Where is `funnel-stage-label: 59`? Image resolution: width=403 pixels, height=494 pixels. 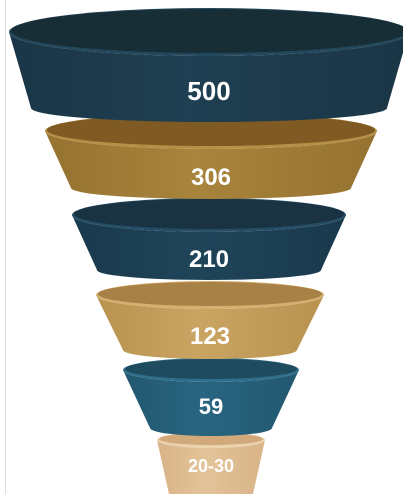
funnel-stage-label: 59 is located at coordinates (211, 406).